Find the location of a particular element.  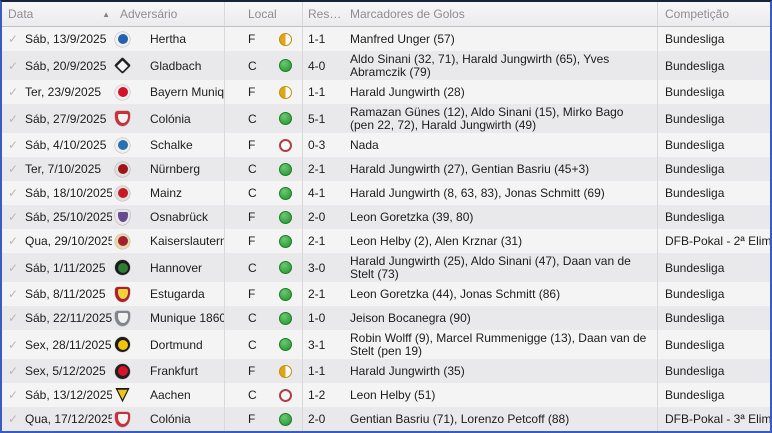

date-cell: ✓ Sáb, 13/12/2025 is located at coordinates (57, 395).